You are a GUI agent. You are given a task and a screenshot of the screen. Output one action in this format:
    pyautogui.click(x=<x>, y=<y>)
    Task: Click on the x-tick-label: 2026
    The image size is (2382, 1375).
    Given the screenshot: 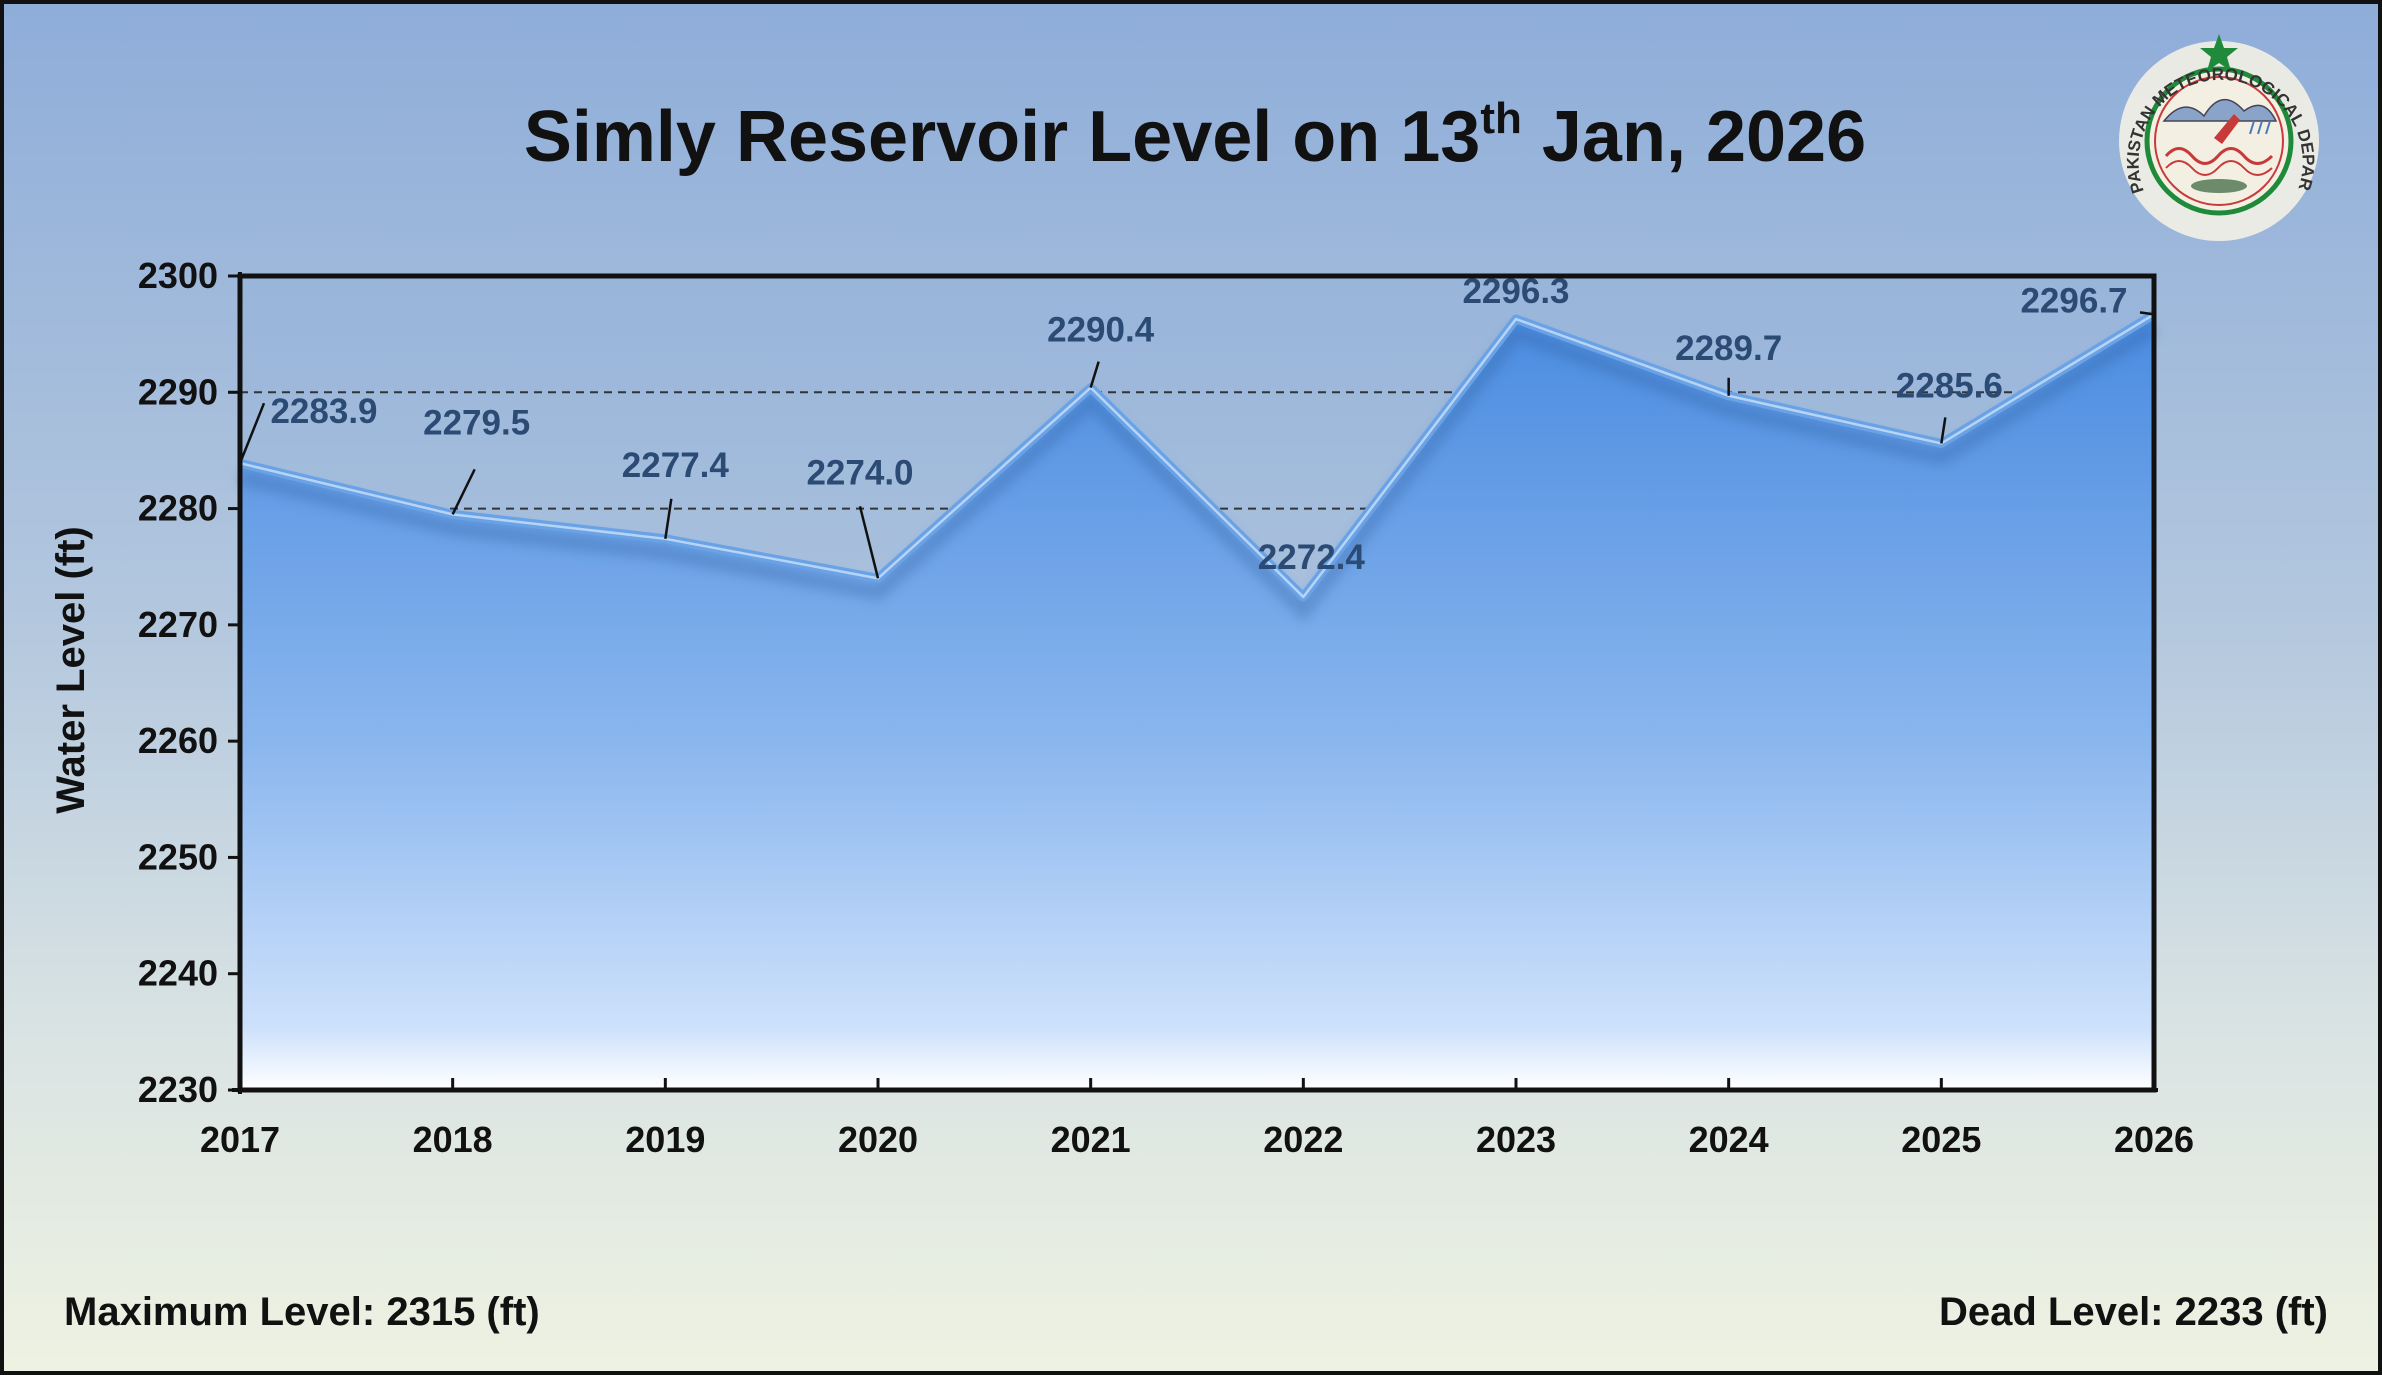 What is the action you would take?
    pyautogui.click(x=2154, y=1139)
    